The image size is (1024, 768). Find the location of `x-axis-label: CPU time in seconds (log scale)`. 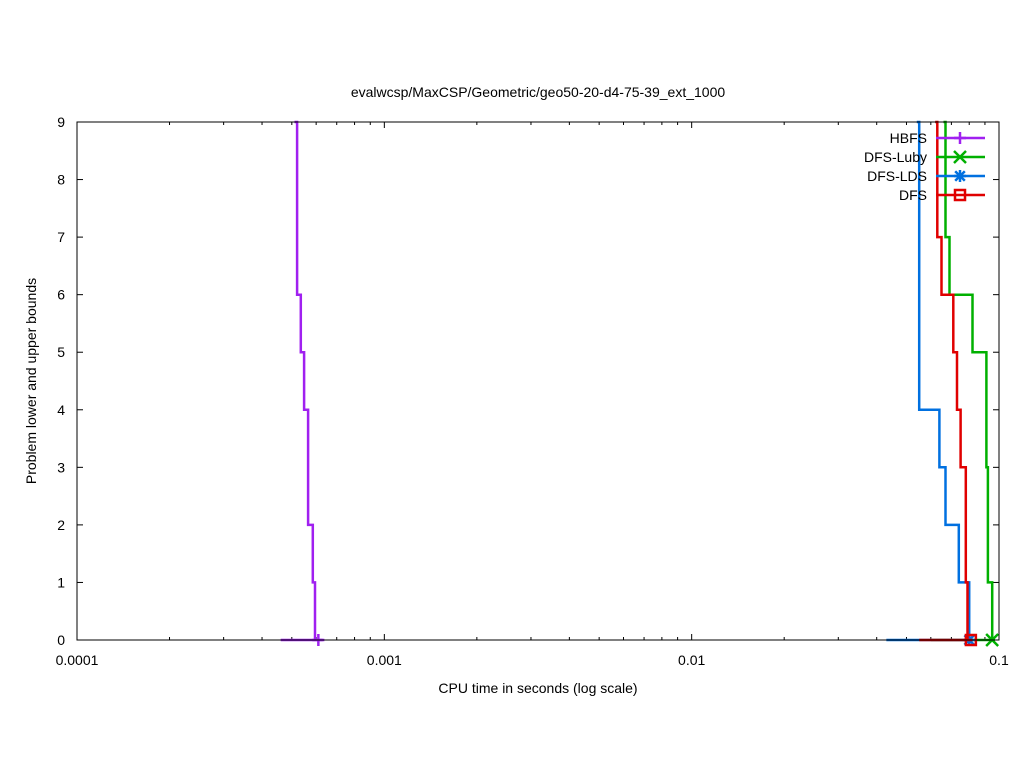

x-axis-label: CPU time in seconds (log scale) is located at coordinates (537, 688).